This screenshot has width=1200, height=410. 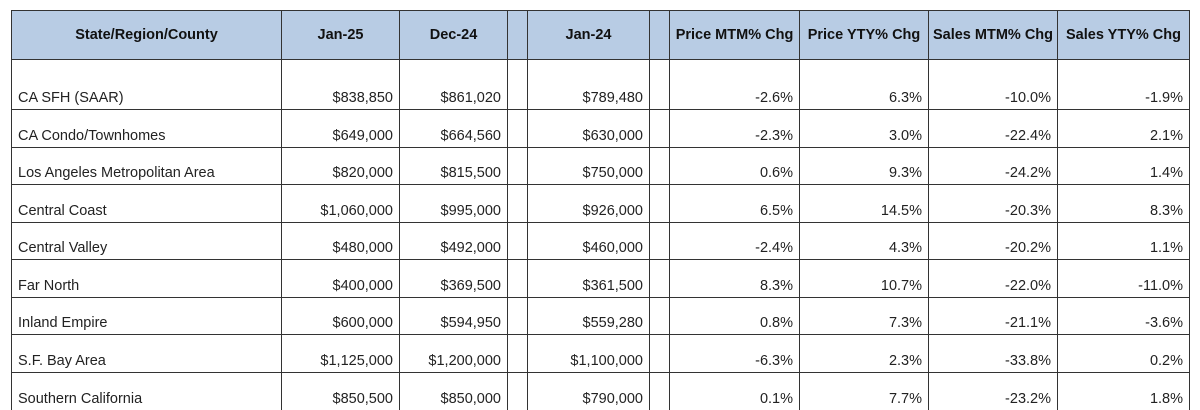 I want to click on cell-price-mtm: -2.3%, so click(x=734, y=128).